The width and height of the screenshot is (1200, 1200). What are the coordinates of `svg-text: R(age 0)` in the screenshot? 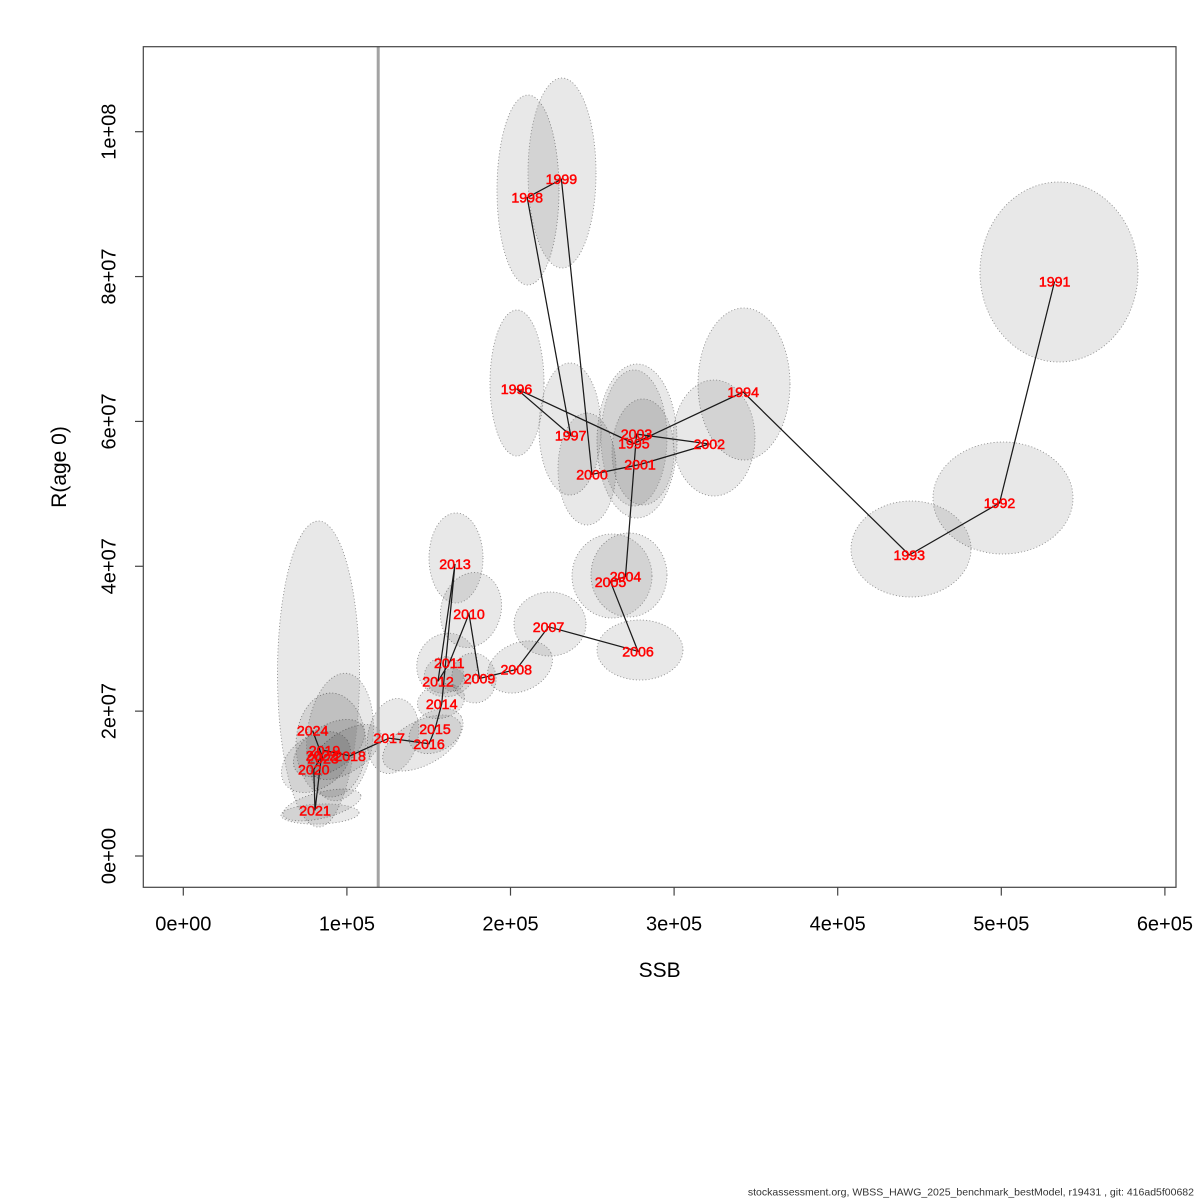 It's located at (59, 467).